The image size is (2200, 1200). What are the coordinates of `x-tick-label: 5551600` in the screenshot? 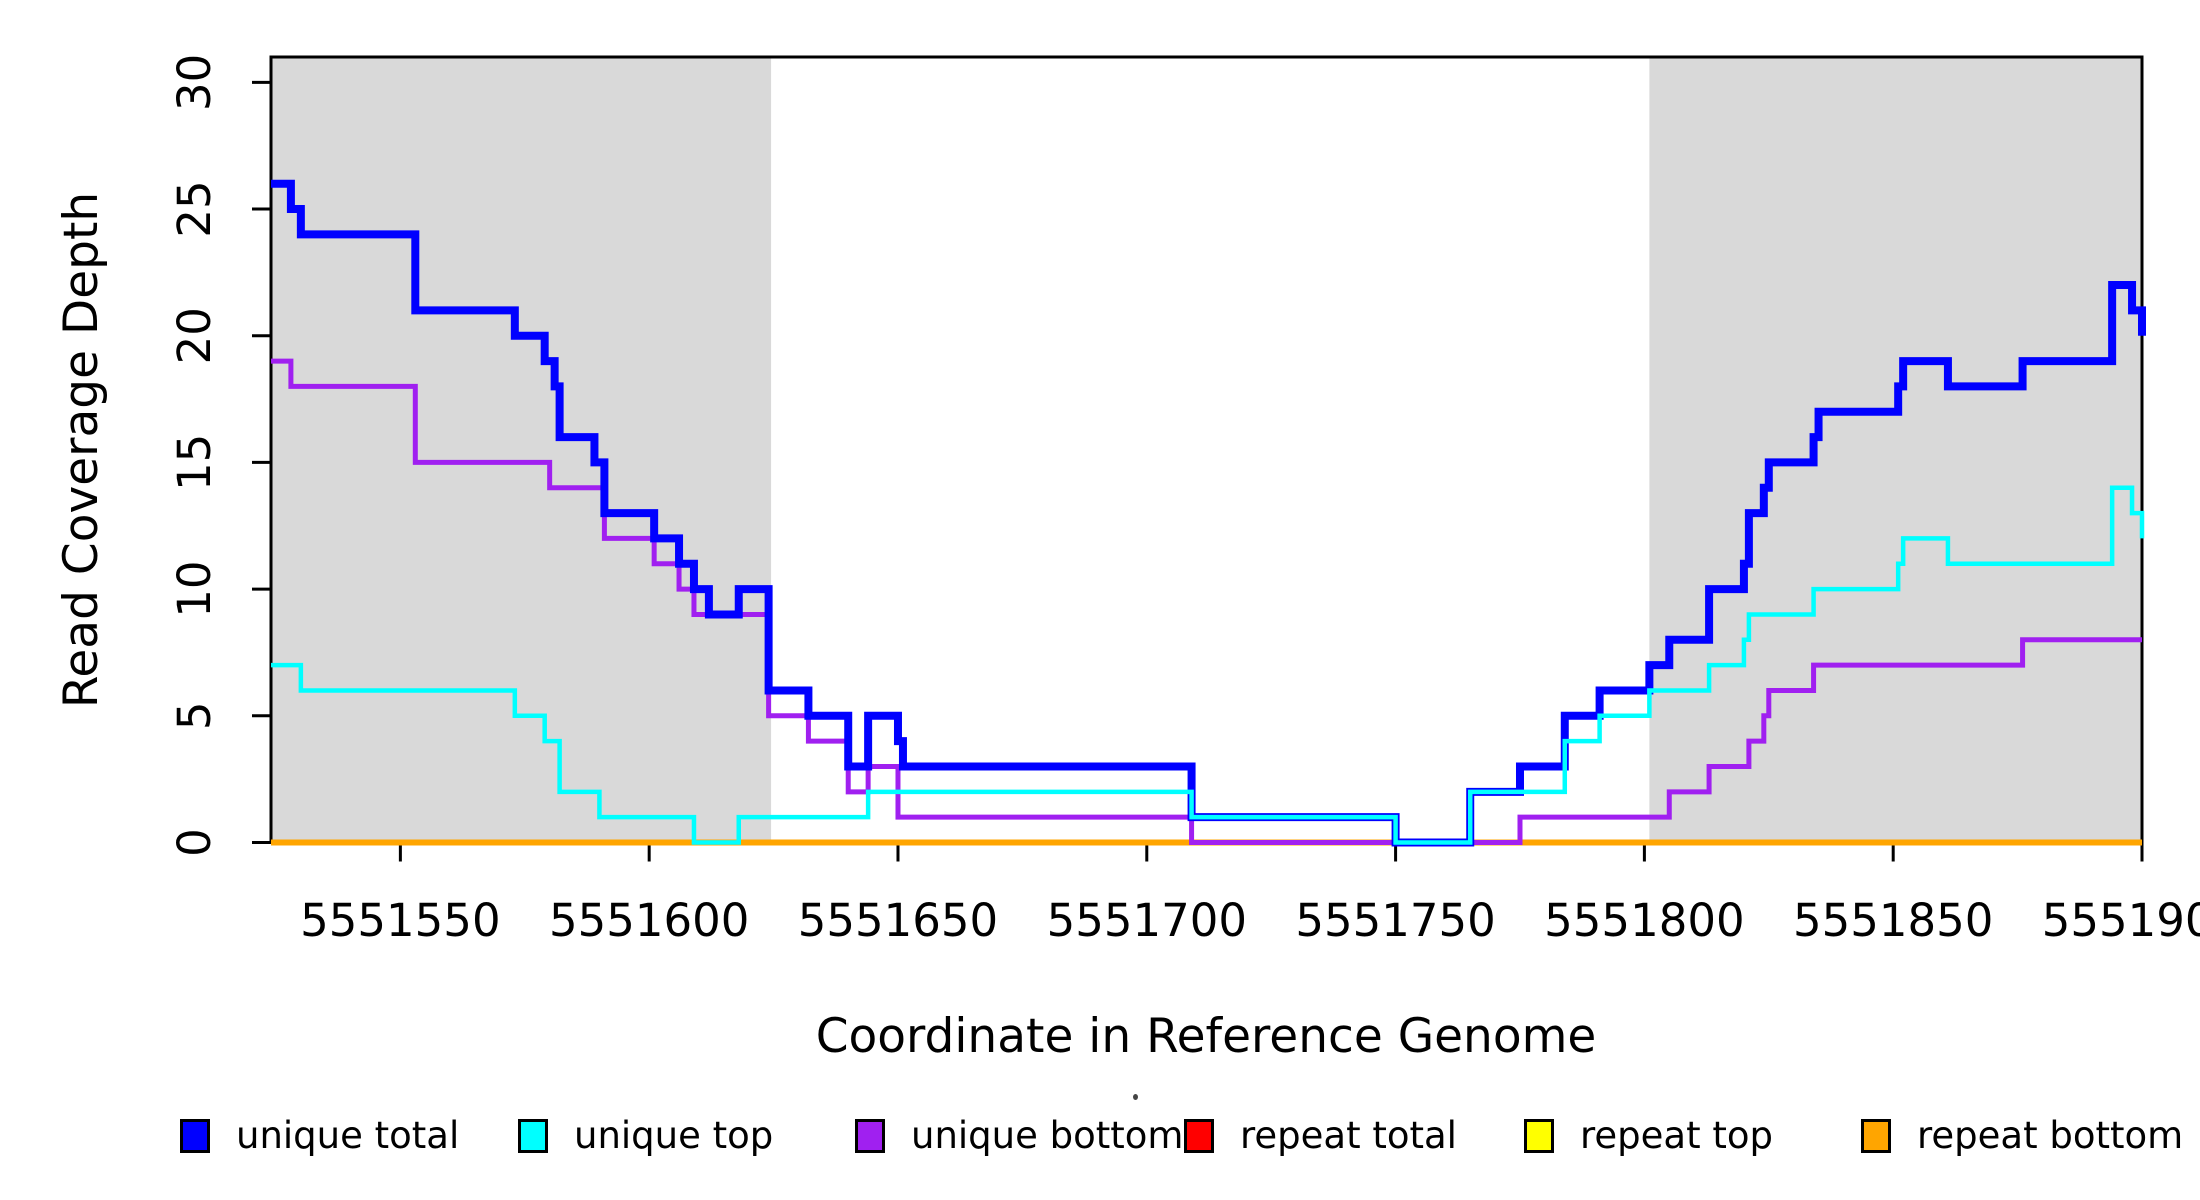 It's located at (649, 920).